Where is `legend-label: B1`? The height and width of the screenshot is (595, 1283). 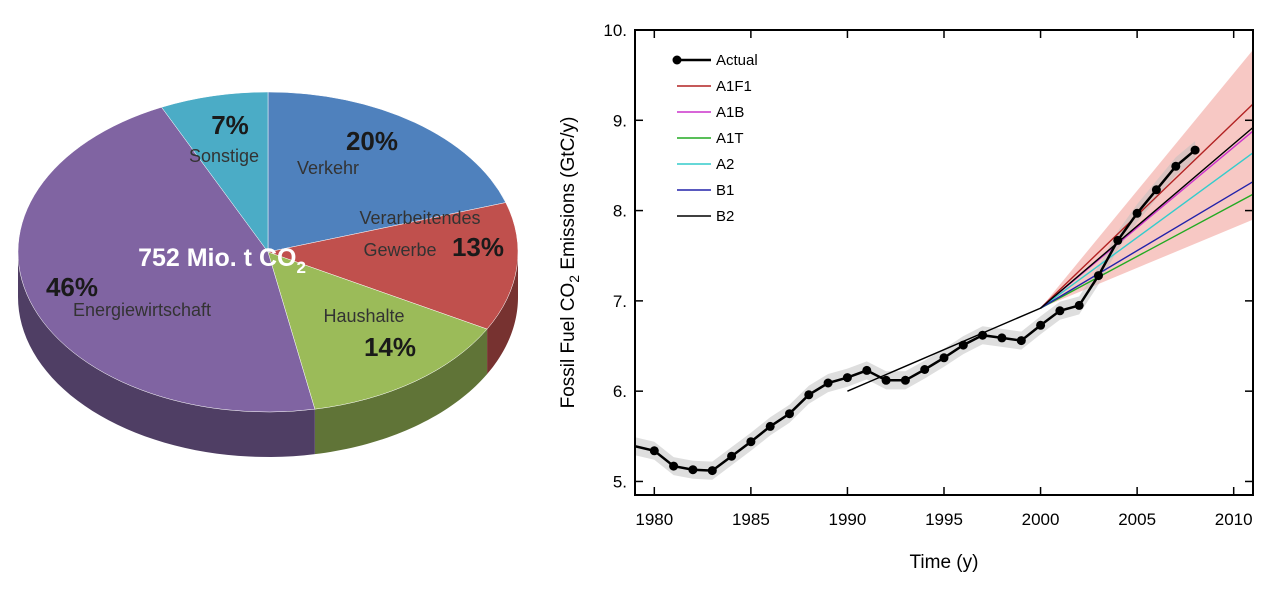
legend-label: B1 is located at coordinates (725, 190).